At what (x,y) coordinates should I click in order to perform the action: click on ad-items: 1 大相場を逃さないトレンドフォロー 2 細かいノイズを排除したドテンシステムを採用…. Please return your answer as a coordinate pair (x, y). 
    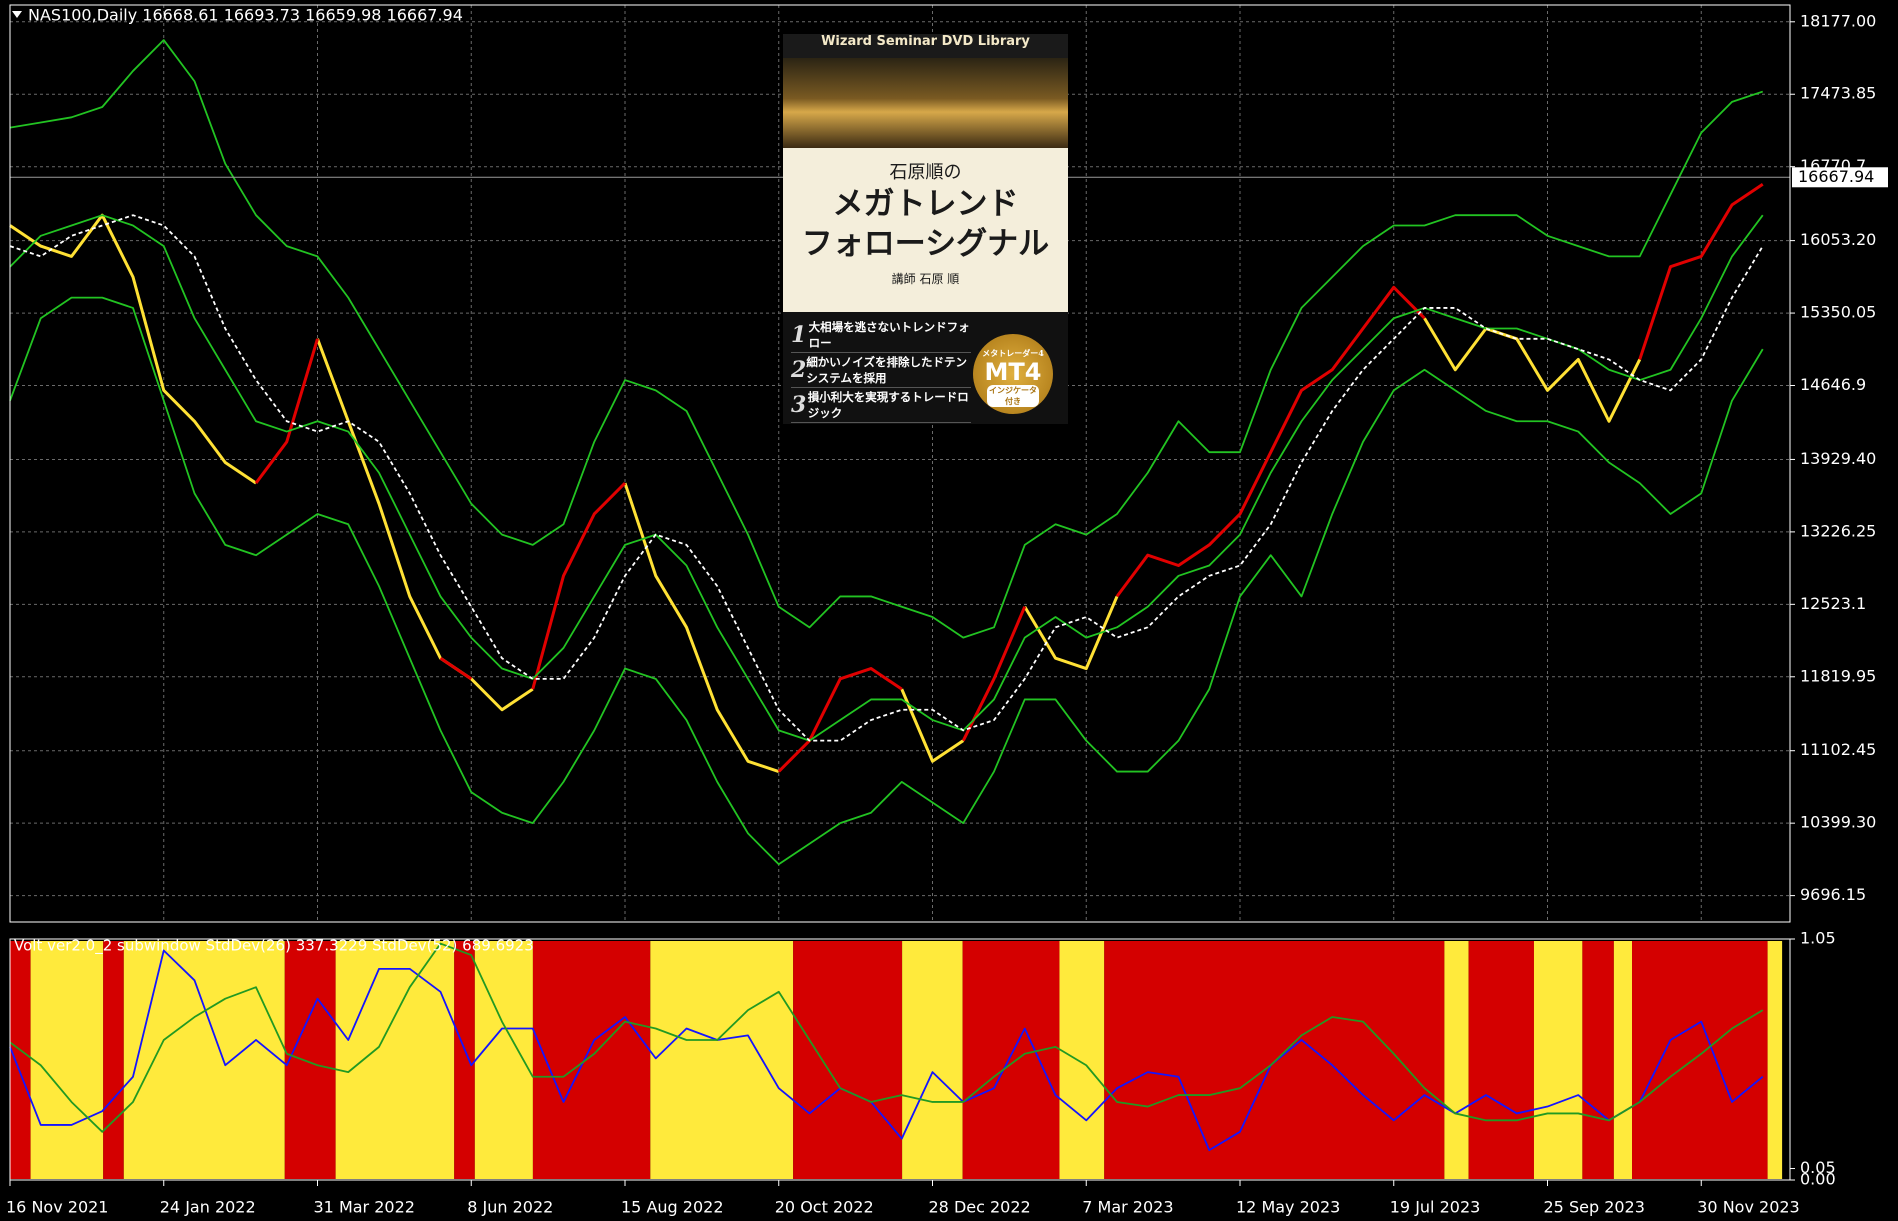
    Looking at the image, I should click on (925, 368).